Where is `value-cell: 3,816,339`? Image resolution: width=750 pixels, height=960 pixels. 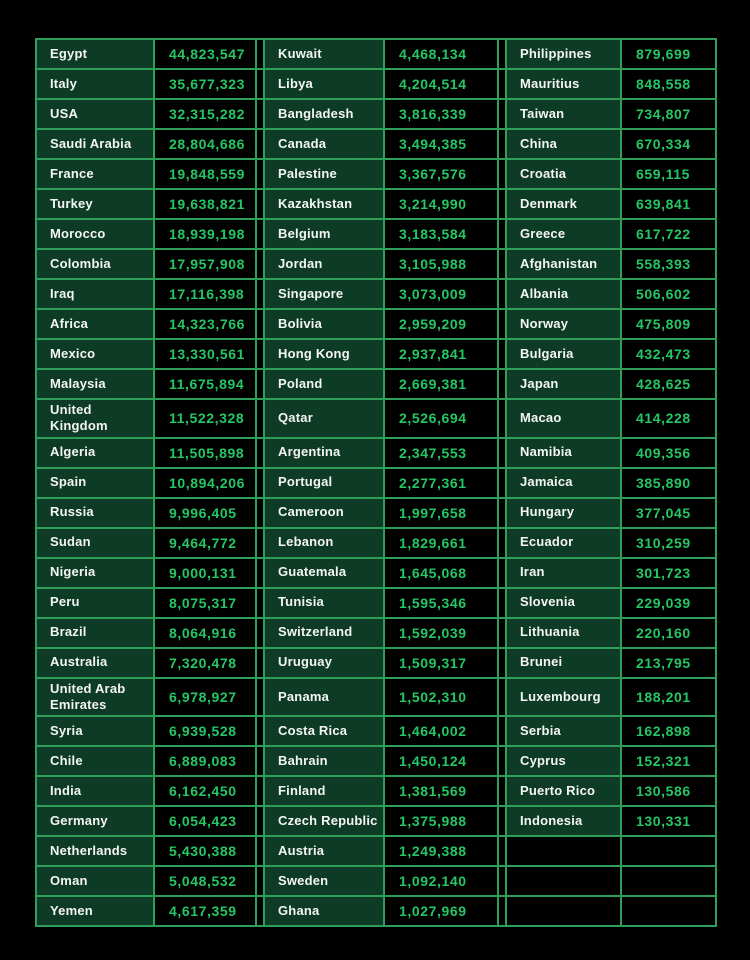 value-cell: 3,816,339 is located at coordinates (441, 114).